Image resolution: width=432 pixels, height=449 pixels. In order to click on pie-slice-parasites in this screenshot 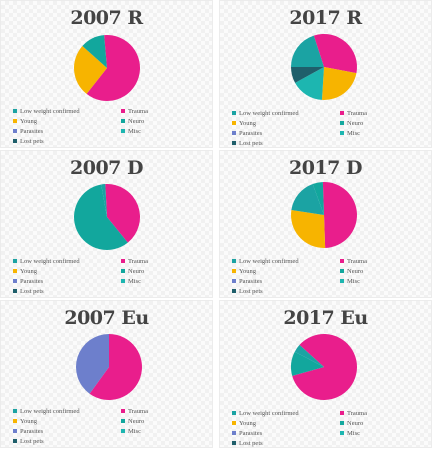, I will do `click(92, 364)`.